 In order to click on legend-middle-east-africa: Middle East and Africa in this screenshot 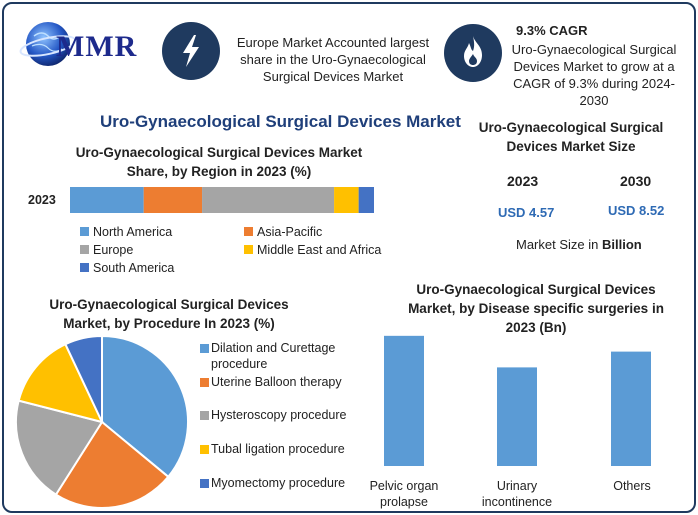, I will do `click(312, 250)`.